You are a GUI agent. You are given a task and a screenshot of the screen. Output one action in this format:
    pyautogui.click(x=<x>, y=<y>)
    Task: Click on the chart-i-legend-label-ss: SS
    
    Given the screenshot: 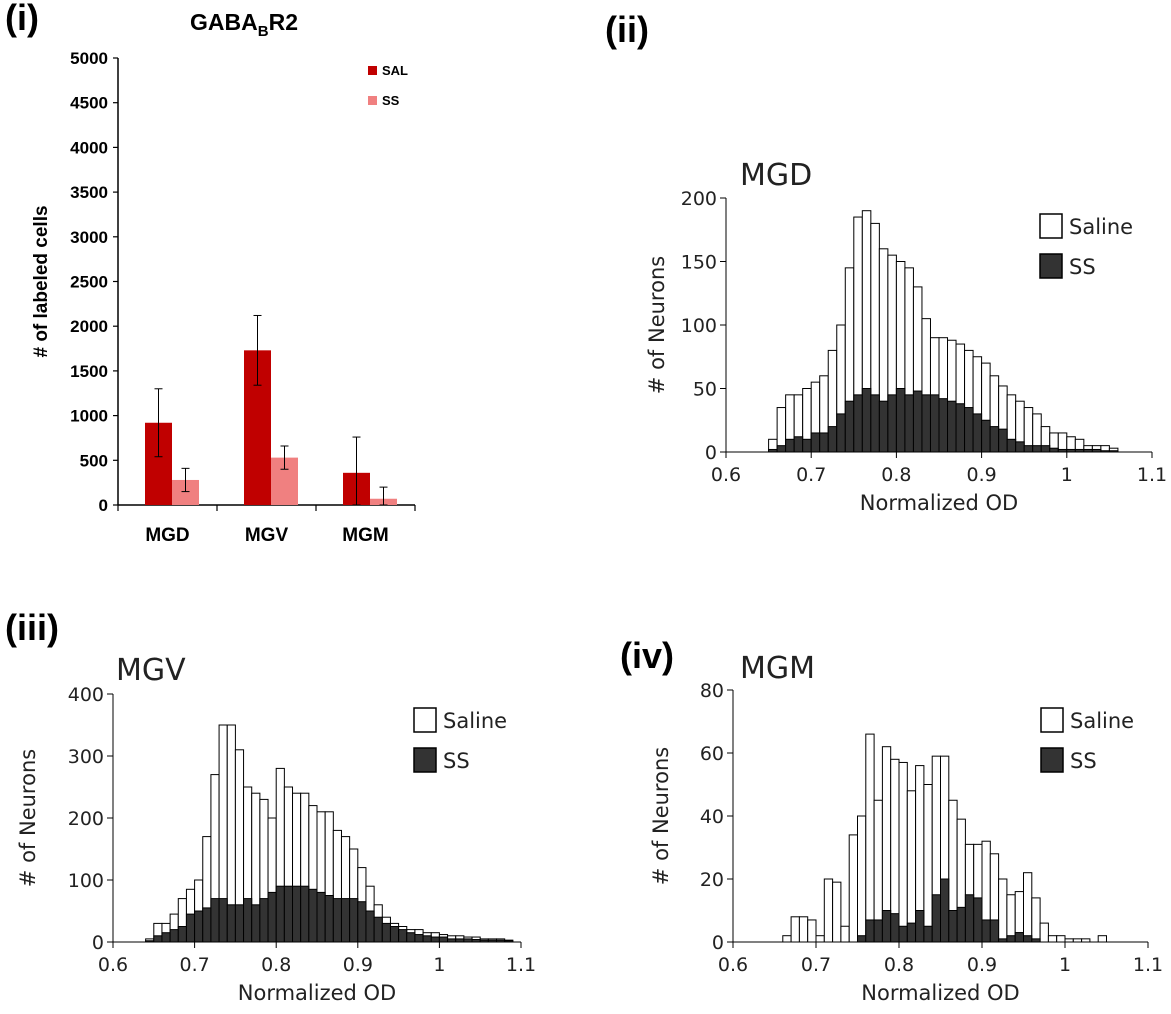 What is the action you would take?
    pyautogui.click(x=391, y=100)
    